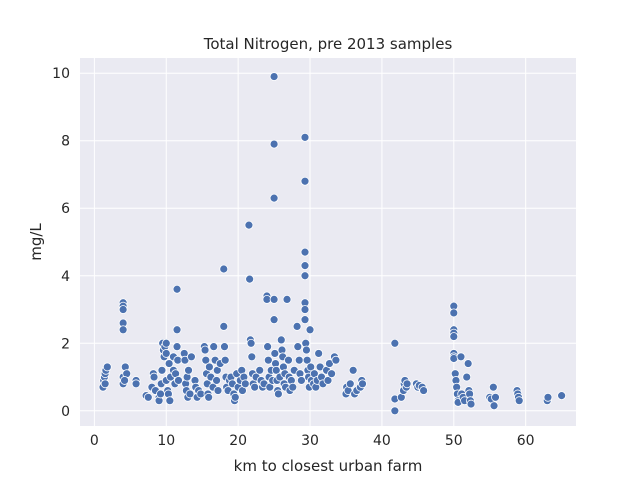  I want to click on y-axis-label: mg/L, so click(36, 242).